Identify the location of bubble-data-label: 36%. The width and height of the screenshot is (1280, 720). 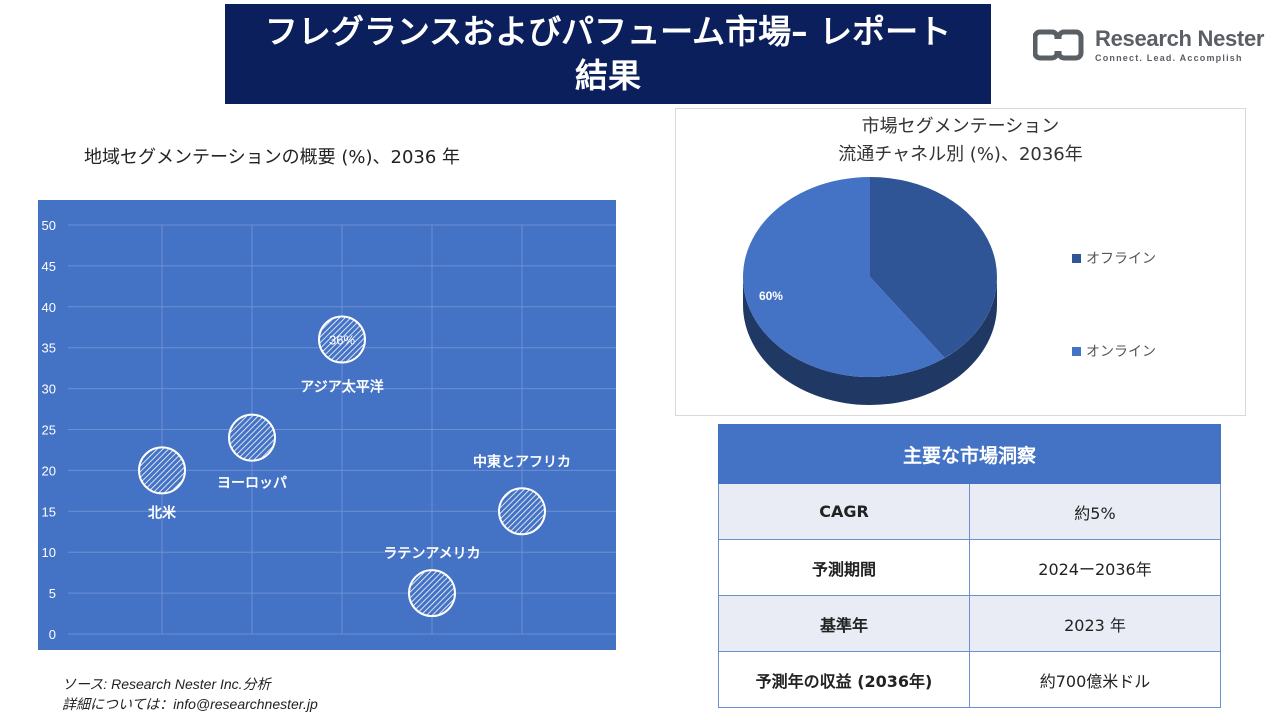
(342, 340).